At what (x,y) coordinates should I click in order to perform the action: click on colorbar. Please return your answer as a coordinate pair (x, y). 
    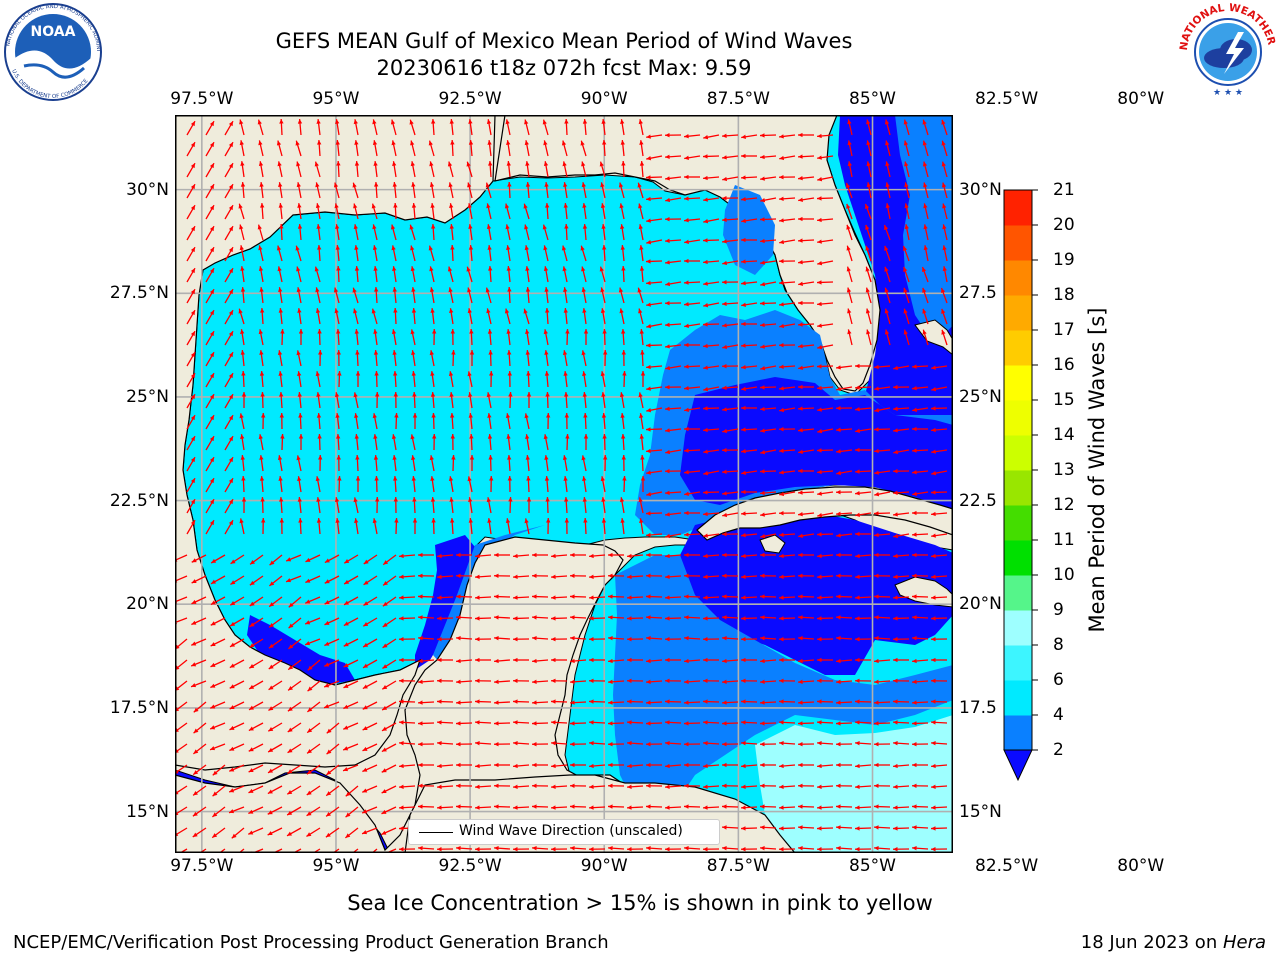
    Looking at the image, I should click on (1020, 485).